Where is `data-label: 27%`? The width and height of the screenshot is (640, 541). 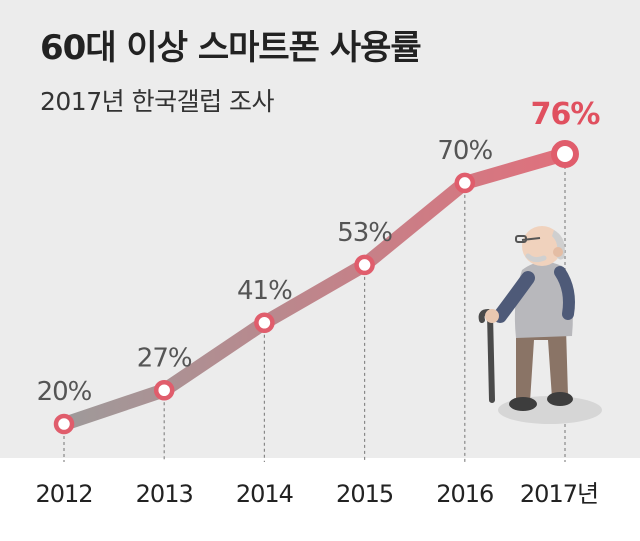 data-label: 27% is located at coordinates (164, 358).